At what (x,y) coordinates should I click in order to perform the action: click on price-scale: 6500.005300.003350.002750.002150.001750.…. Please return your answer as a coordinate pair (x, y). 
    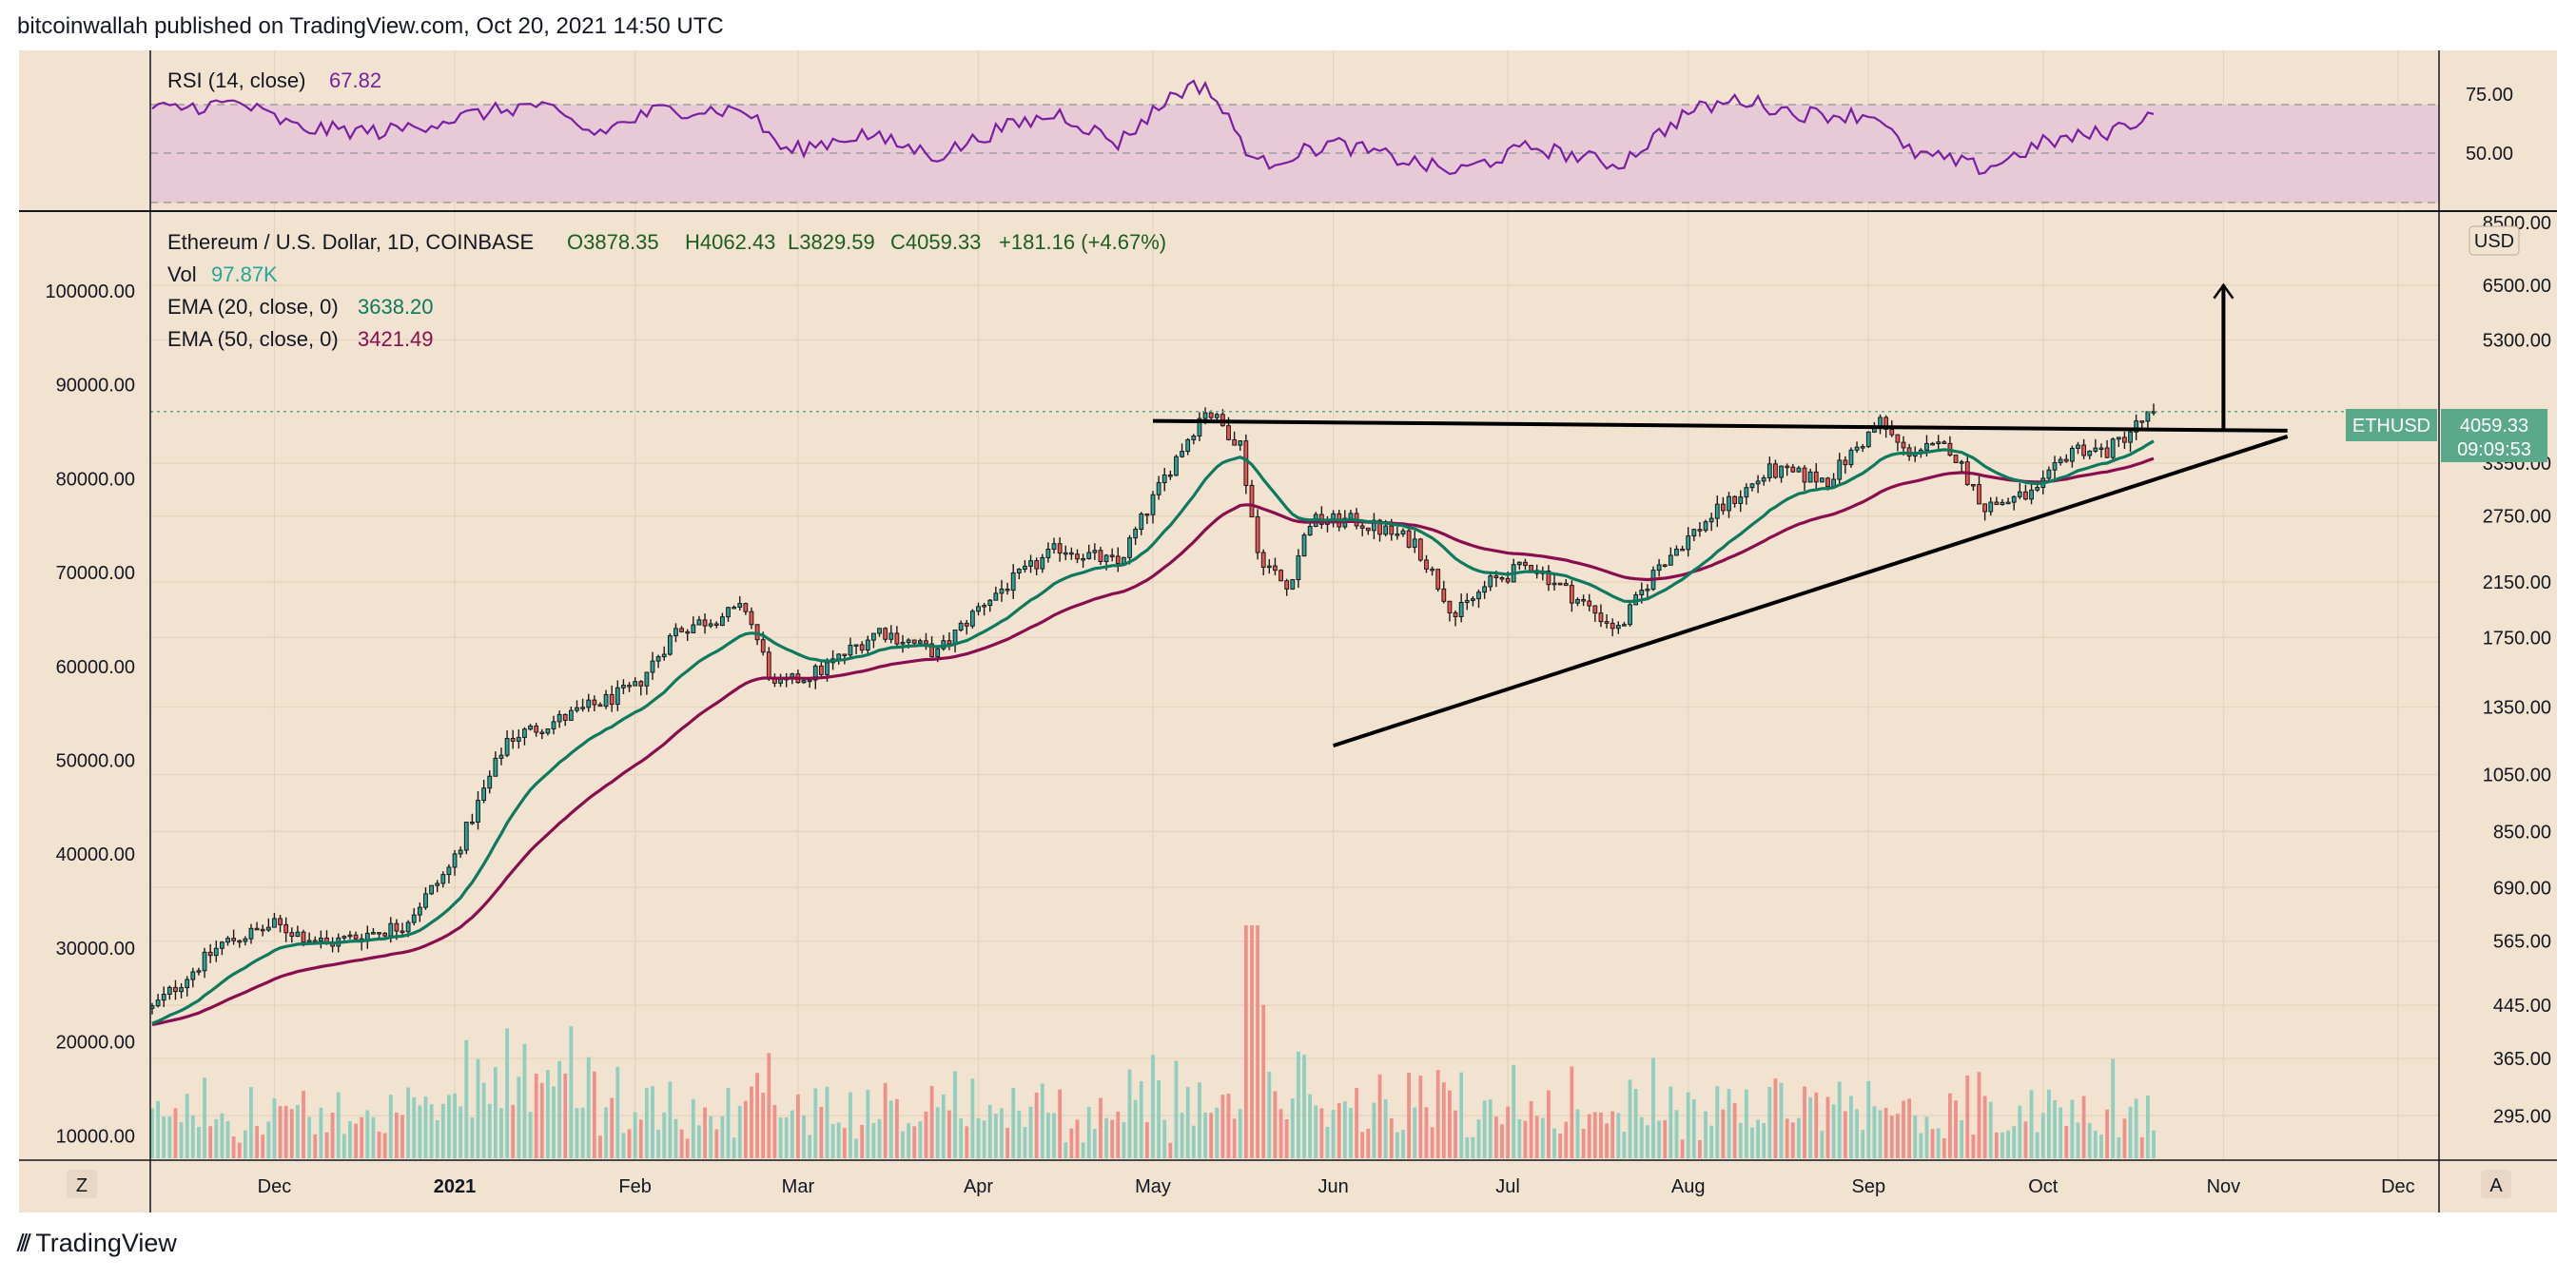
    Looking at the image, I should click on (2517, 701).